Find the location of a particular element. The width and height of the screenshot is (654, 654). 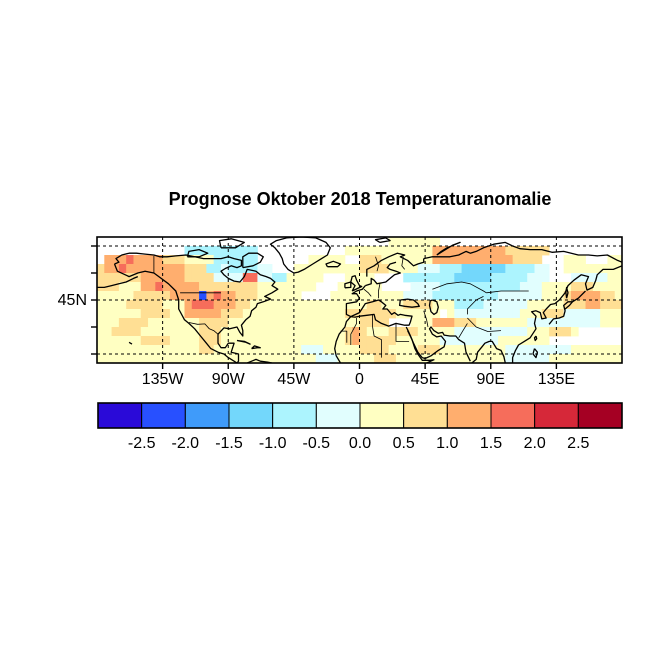

x-tick-label: 90E is located at coordinates (491, 379).